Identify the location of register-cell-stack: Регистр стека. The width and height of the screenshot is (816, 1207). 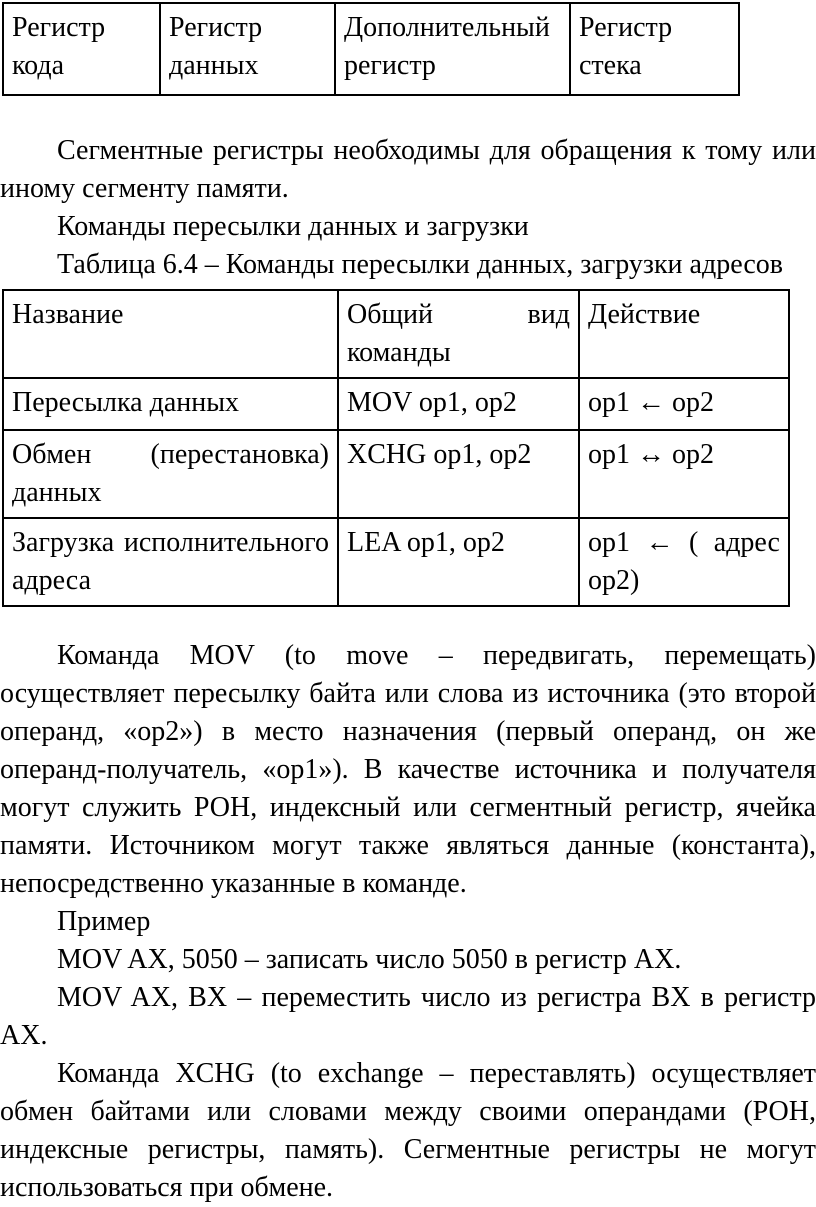
(654, 49).